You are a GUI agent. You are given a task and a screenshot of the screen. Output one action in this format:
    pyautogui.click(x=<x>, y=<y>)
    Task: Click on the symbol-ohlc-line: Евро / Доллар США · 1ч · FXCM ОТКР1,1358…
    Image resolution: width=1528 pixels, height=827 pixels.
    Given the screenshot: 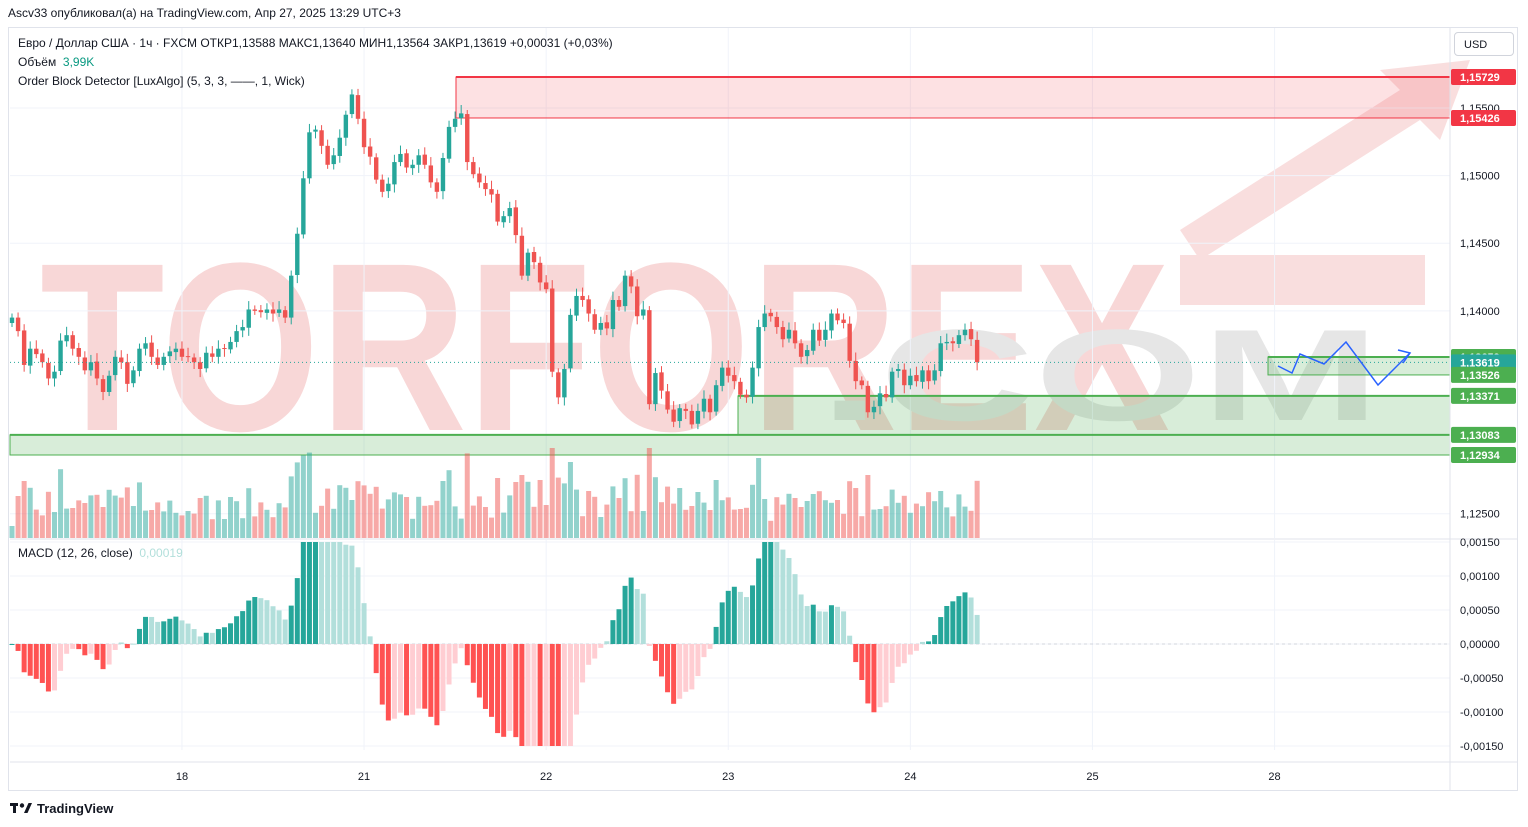 What is the action you would take?
    pyautogui.click(x=315, y=43)
    